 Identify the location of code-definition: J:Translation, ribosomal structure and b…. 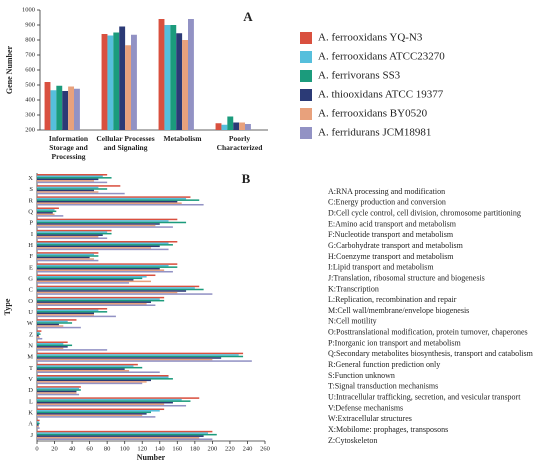
(406, 277).